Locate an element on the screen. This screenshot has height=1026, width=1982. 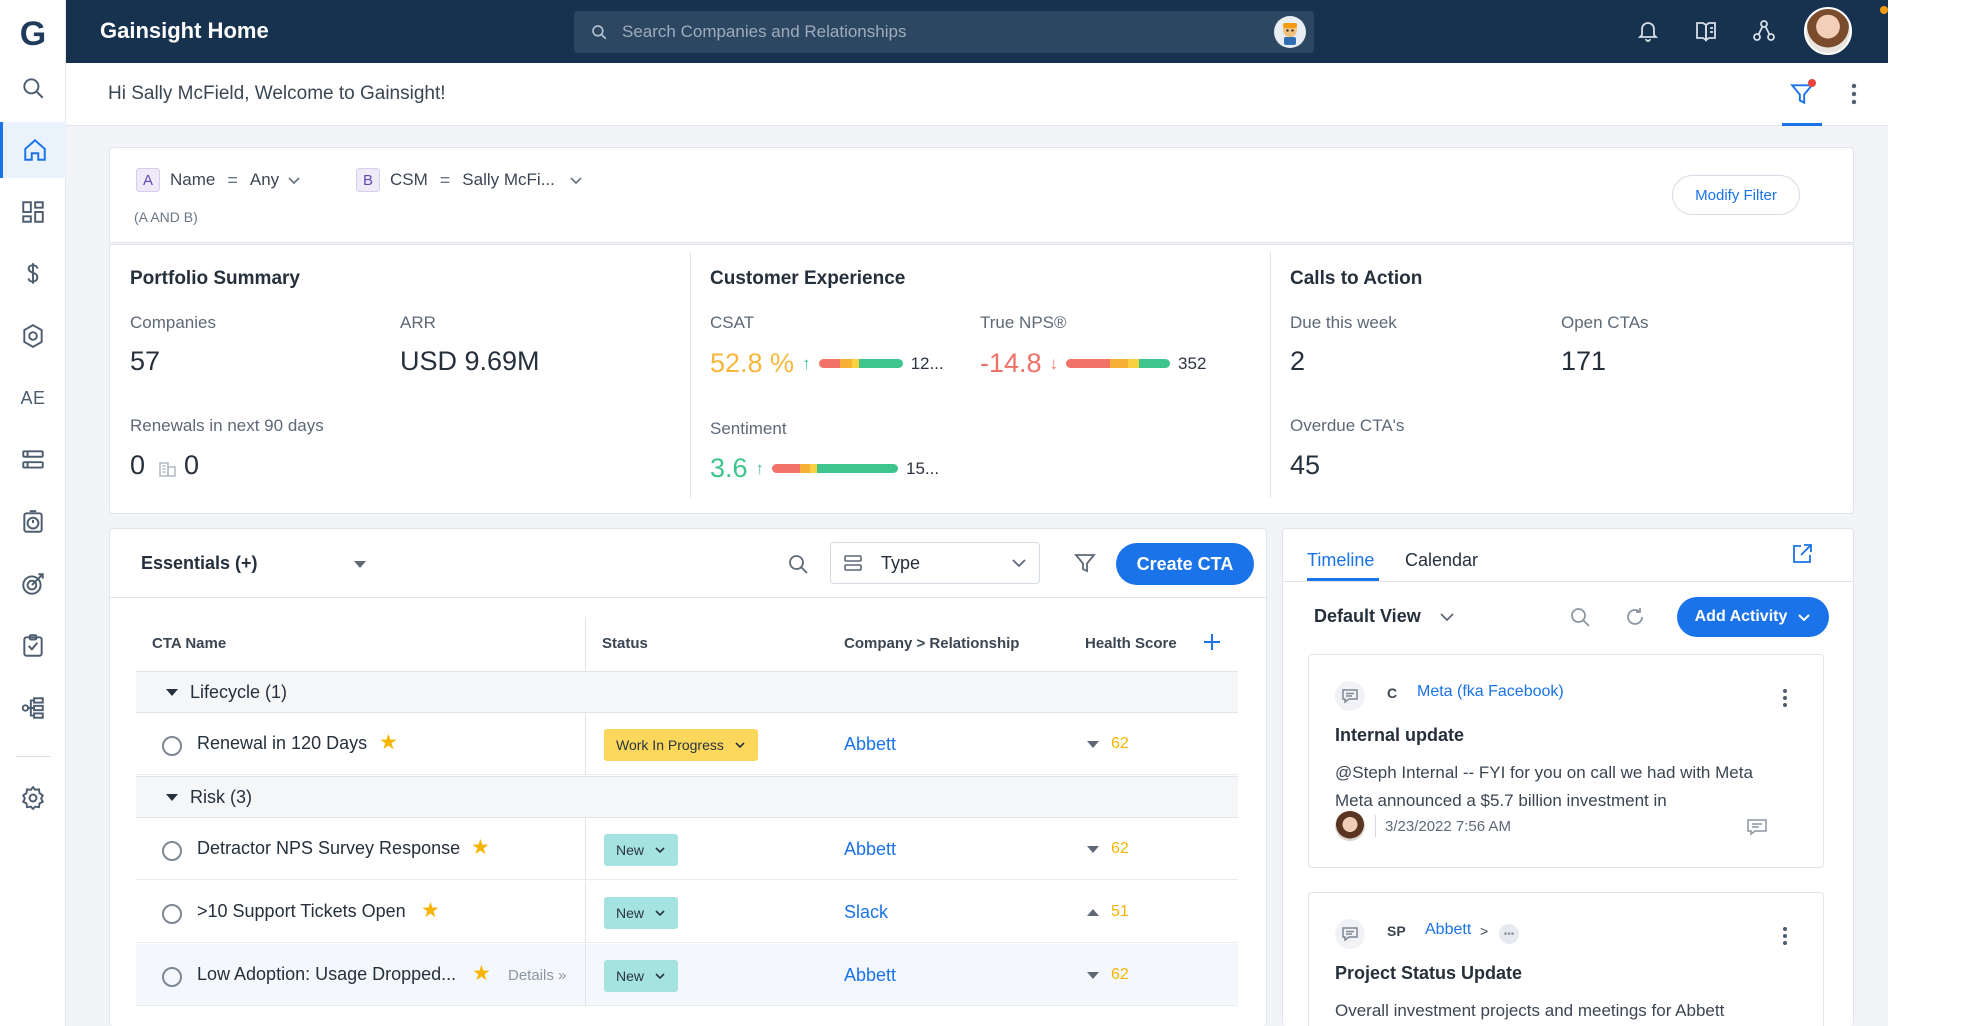
cta-name: Detractor NPS Survey Response is located at coordinates (329, 848).